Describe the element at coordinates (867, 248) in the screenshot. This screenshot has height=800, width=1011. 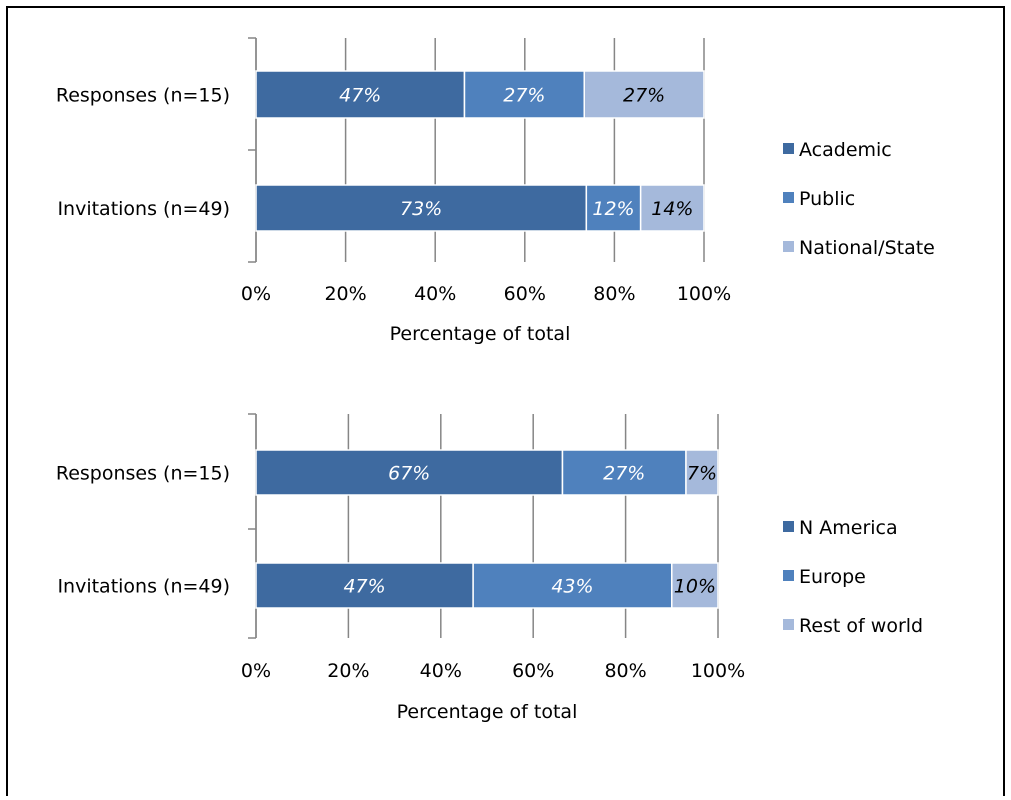
I see `legend-label: National/State` at that location.